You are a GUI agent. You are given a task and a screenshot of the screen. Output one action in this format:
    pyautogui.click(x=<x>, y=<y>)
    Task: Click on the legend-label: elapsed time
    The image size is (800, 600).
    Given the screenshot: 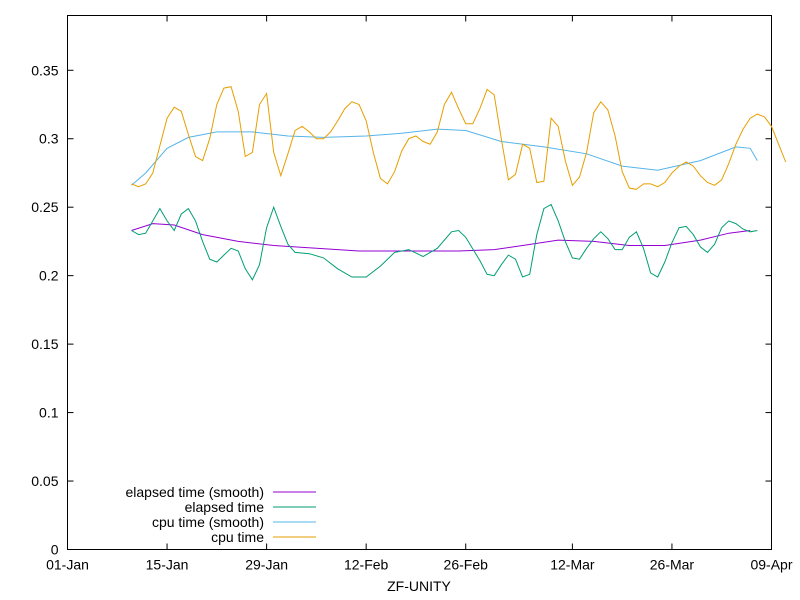 What is the action you would take?
    pyautogui.click(x=225, y=507)
    